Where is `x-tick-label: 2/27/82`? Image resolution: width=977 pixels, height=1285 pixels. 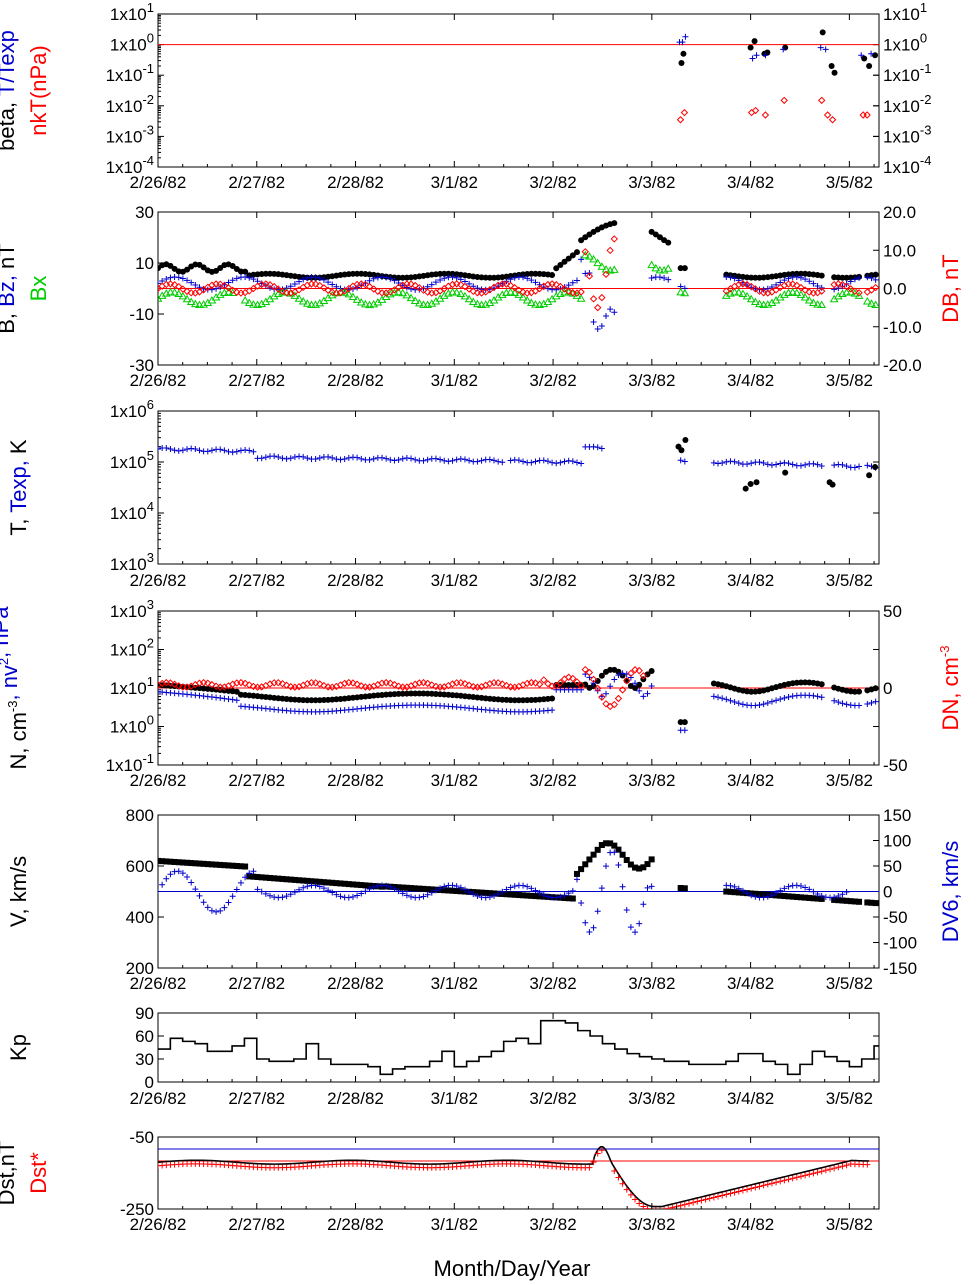
x-tick-label: 2/27/82 is located at coordinates (256, 1098).